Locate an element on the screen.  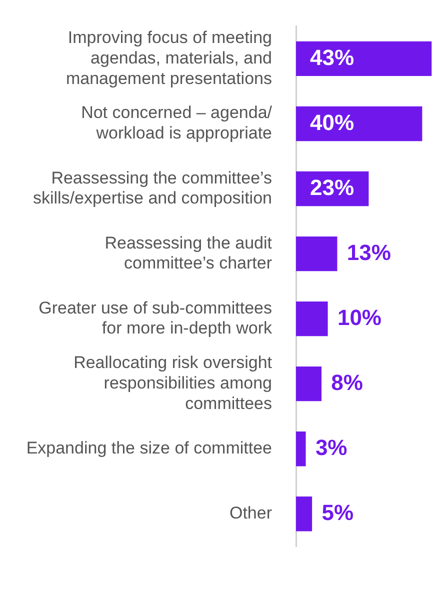
data-label: 40% is located at coordinates (332, 122).